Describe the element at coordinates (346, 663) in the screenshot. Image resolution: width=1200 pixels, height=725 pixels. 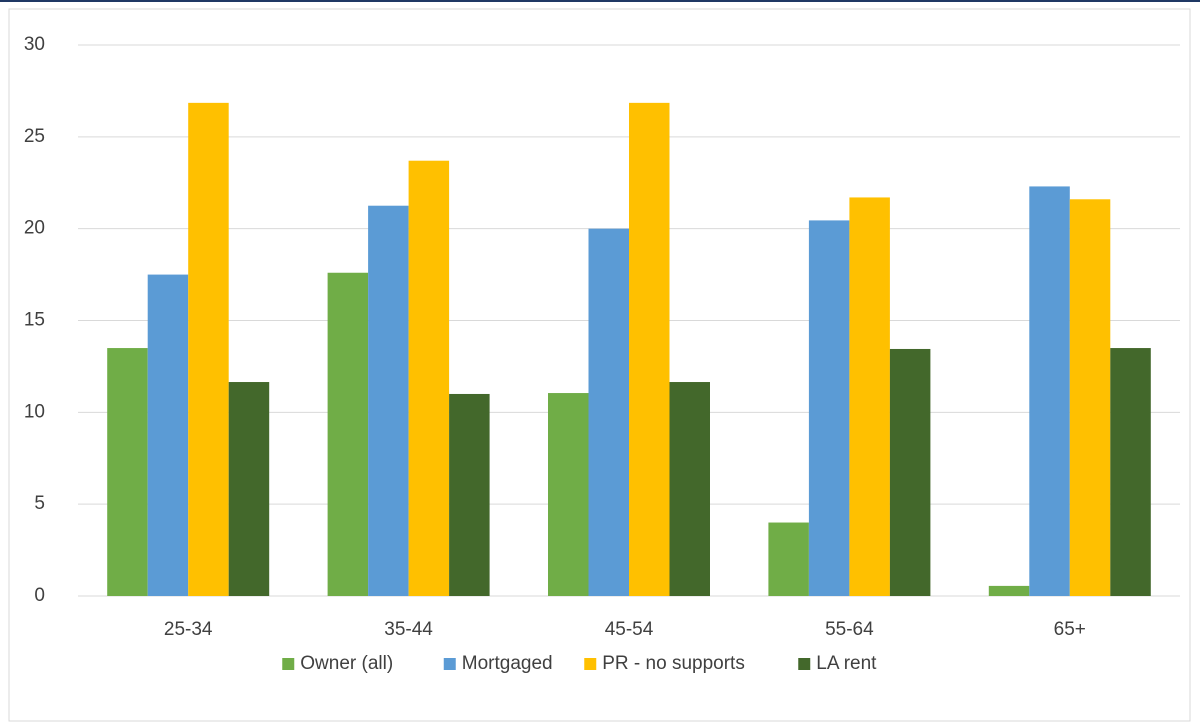
I see `legend-label: Owner (all)` at that location.